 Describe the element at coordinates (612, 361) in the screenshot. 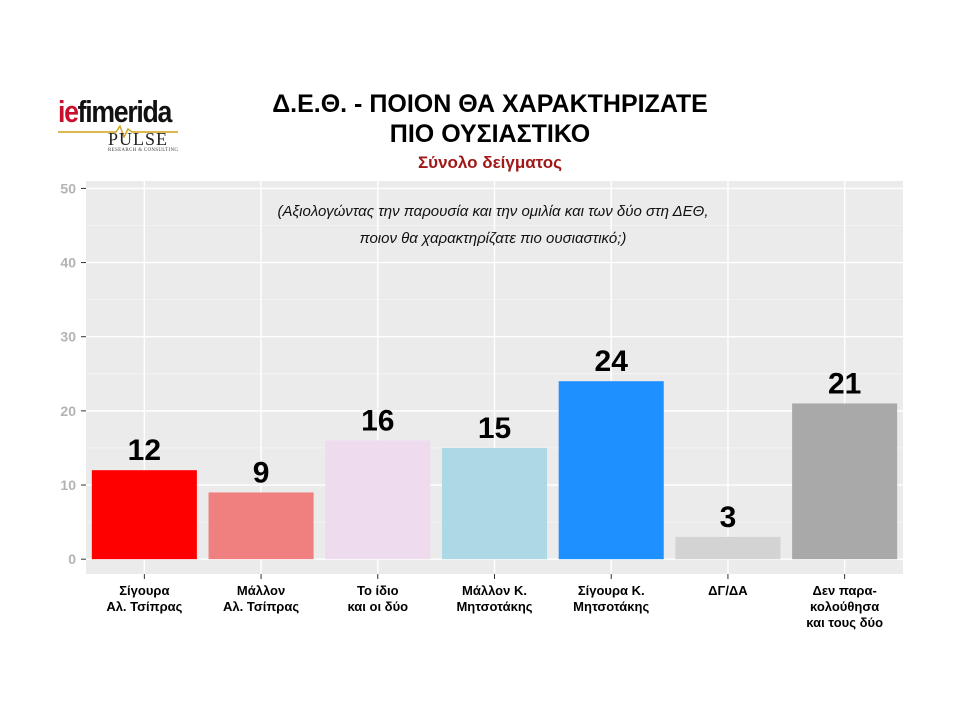

I see `data-label: 24` at that location.